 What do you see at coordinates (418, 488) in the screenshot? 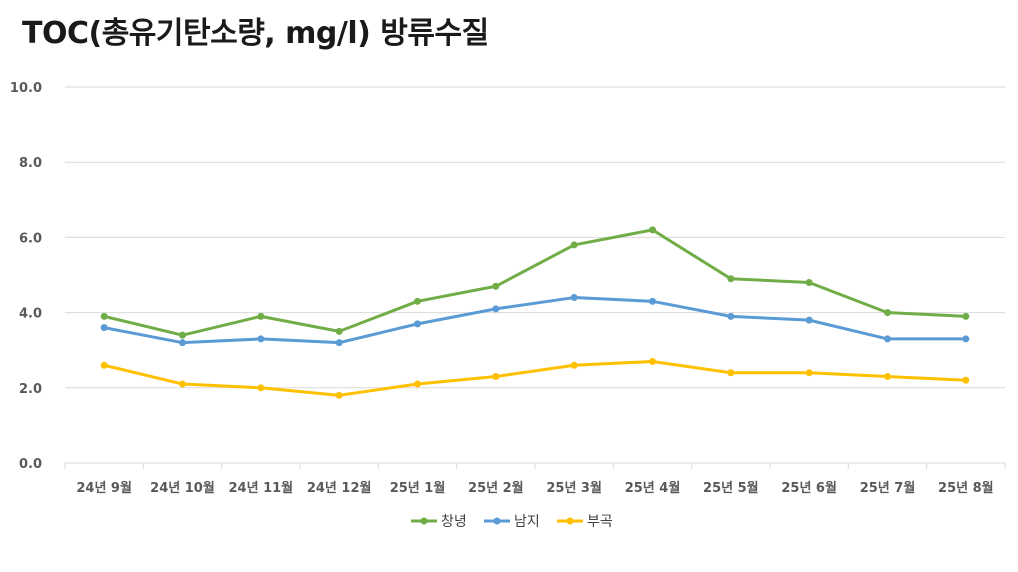
I see `x-tick-label: 25년 1월` at bounding box center [418, 488].